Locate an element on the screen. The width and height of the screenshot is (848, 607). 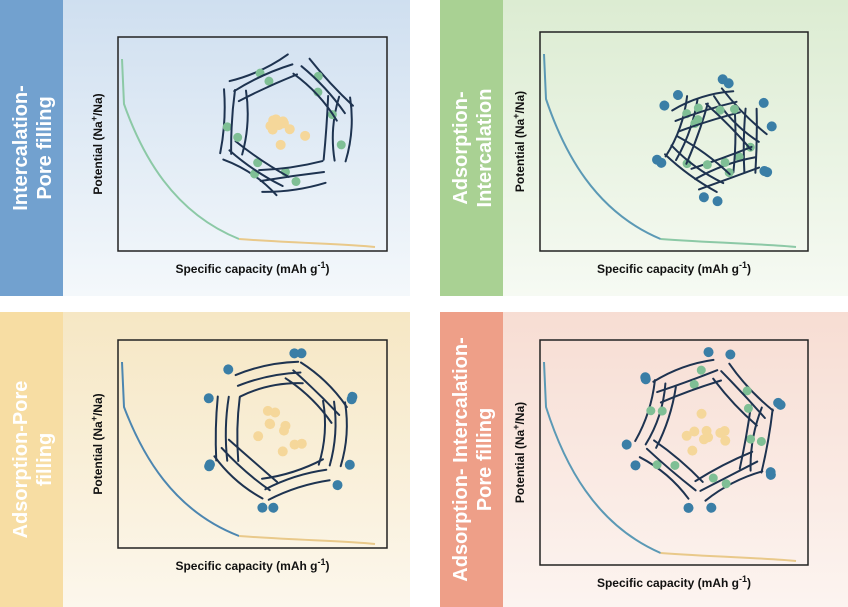
x-axis-label: Specific capacity (mAh g-1) is located at coordinates (252, 565).